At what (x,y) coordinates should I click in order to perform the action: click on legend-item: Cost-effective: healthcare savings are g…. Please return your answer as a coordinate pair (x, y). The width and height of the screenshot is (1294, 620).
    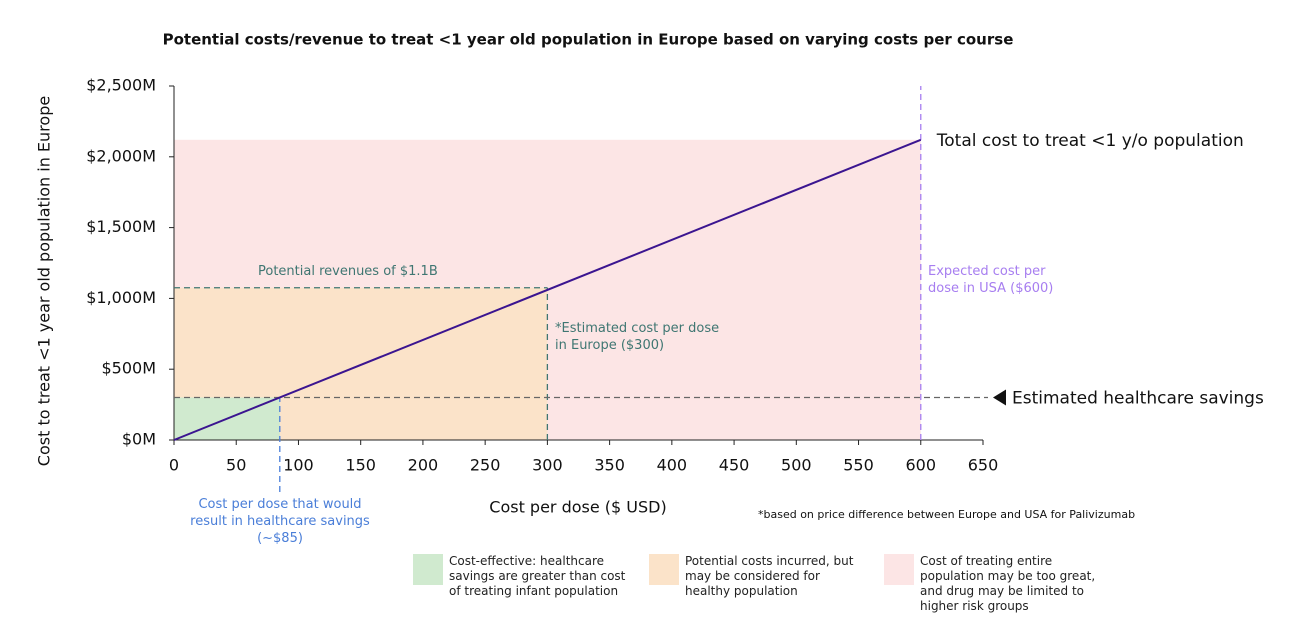
    Looking at the image, I should click on (528, 576).